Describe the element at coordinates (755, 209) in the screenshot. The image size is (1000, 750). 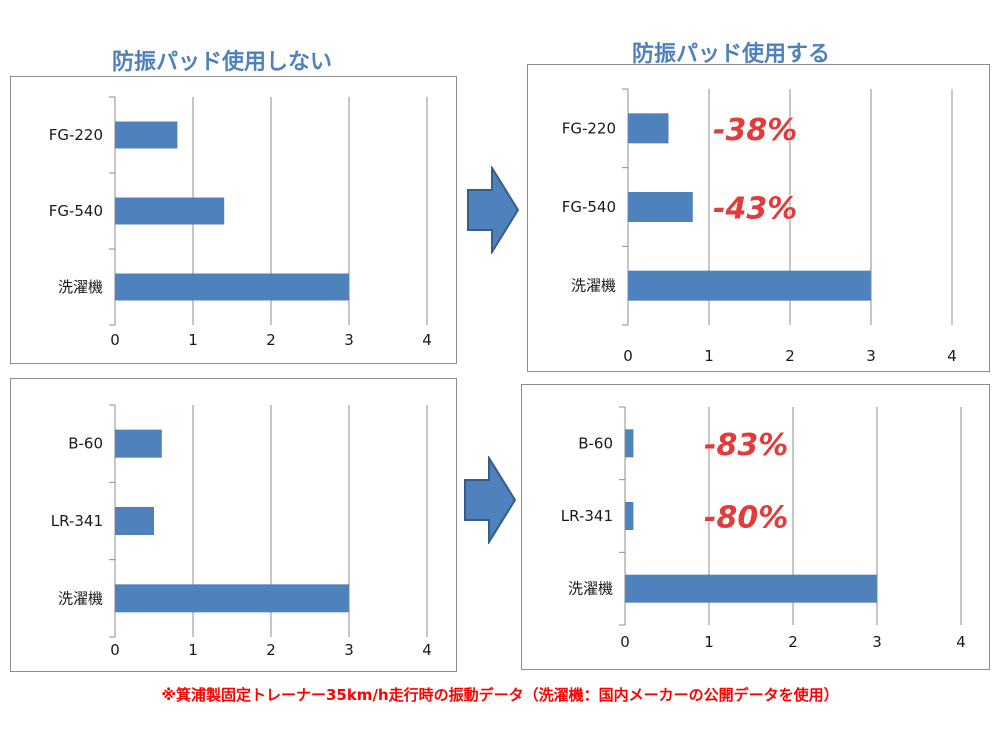
I see `percent-label: -43%` at that location.